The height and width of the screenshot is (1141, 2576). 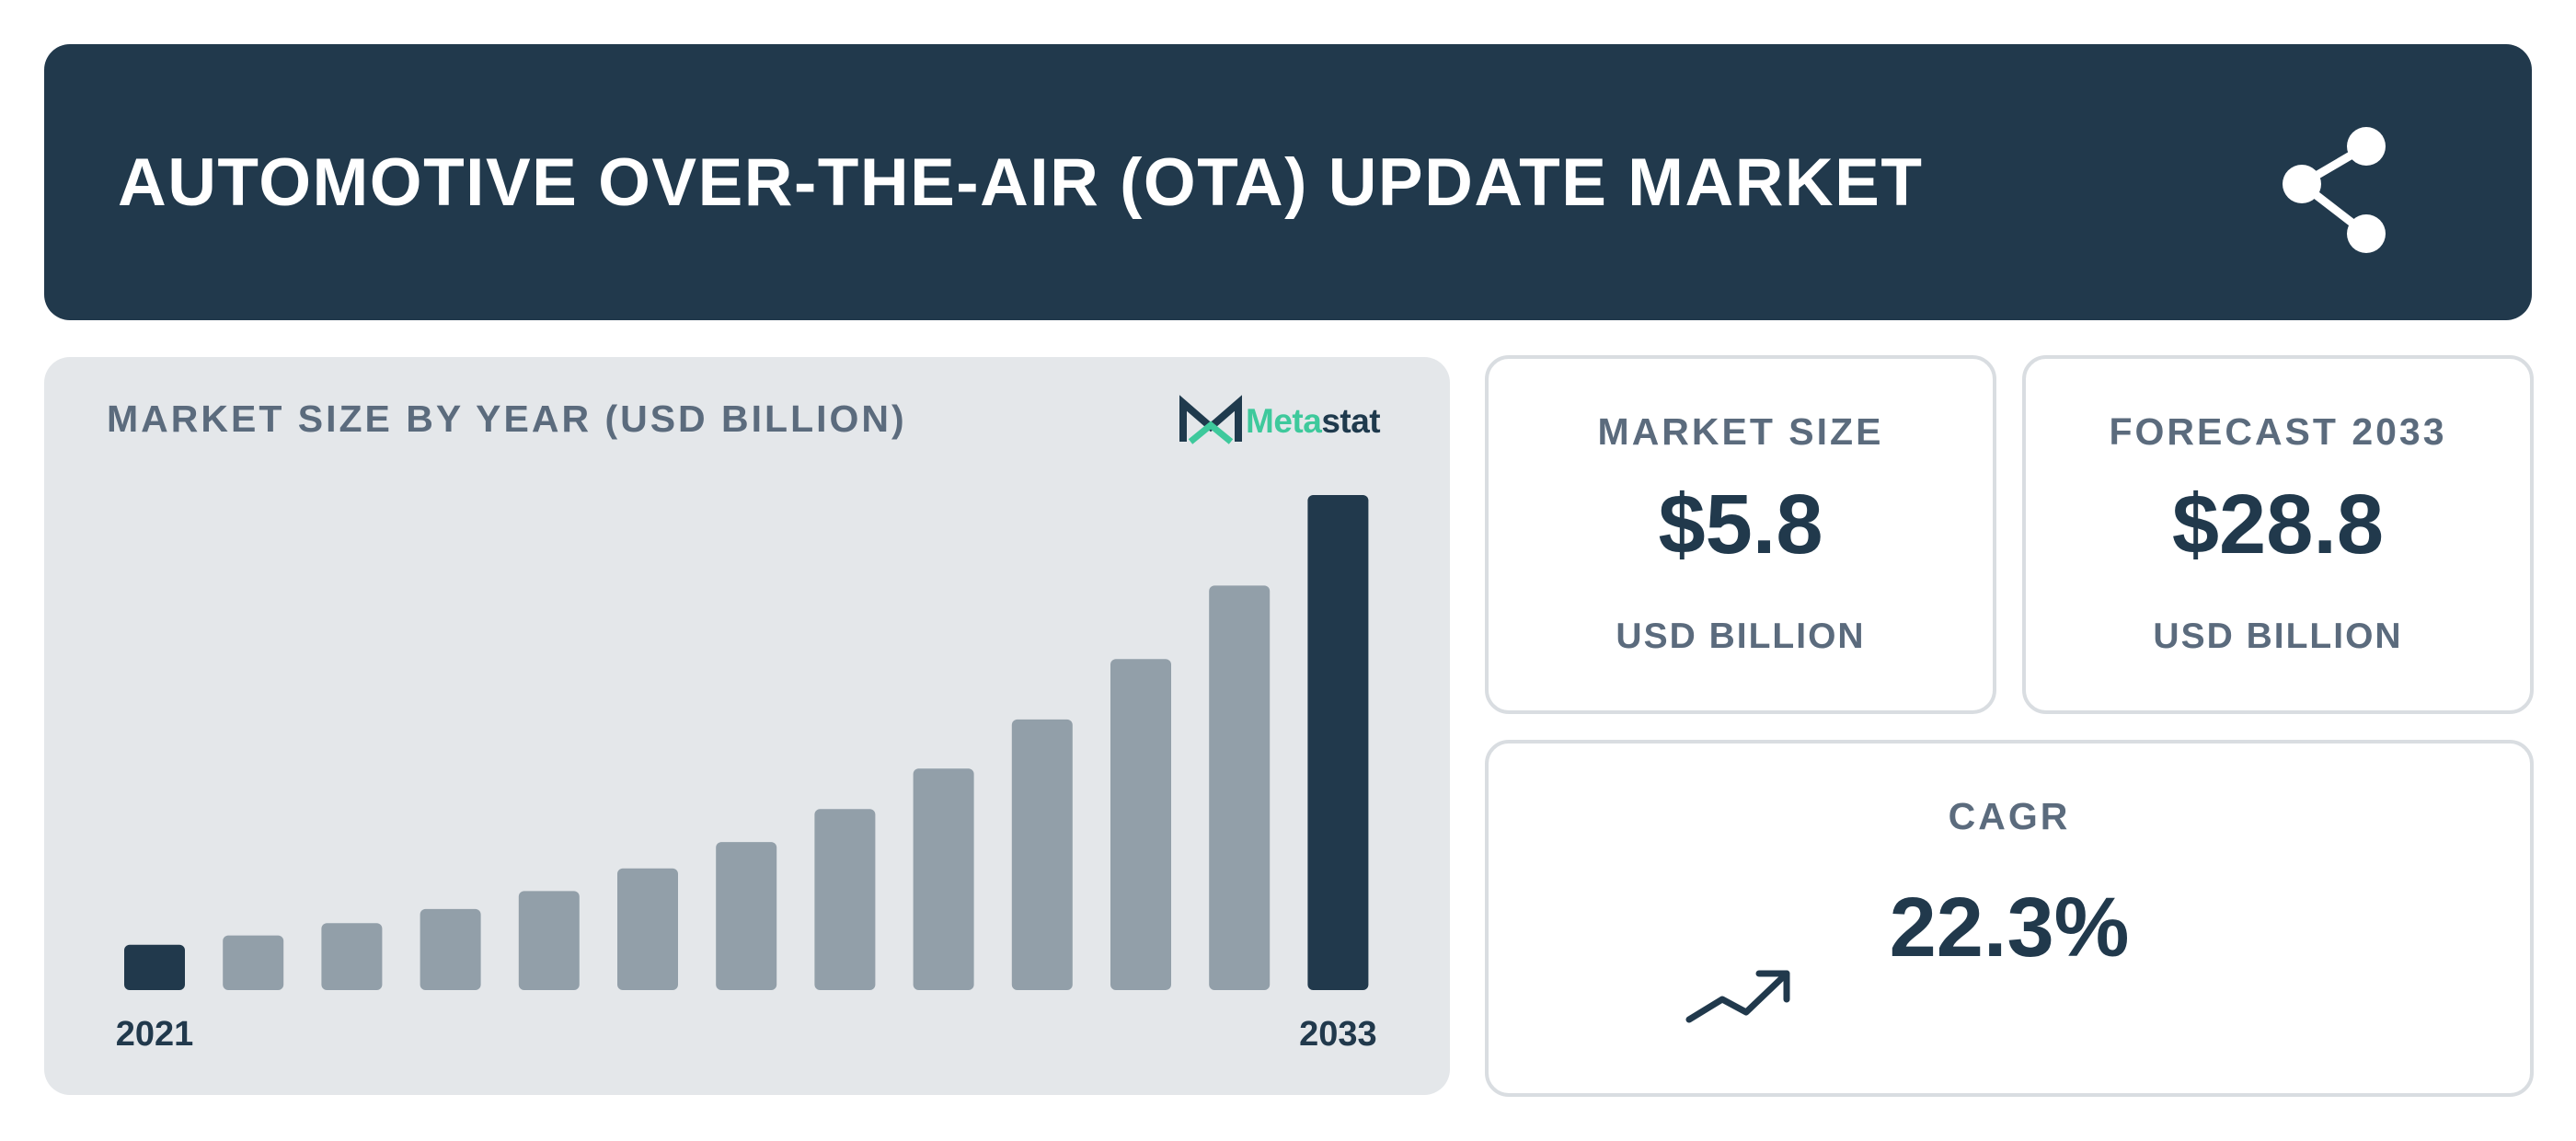 I want to click on forecast-unit: USD BILLION, so click(x=2278, y=637).